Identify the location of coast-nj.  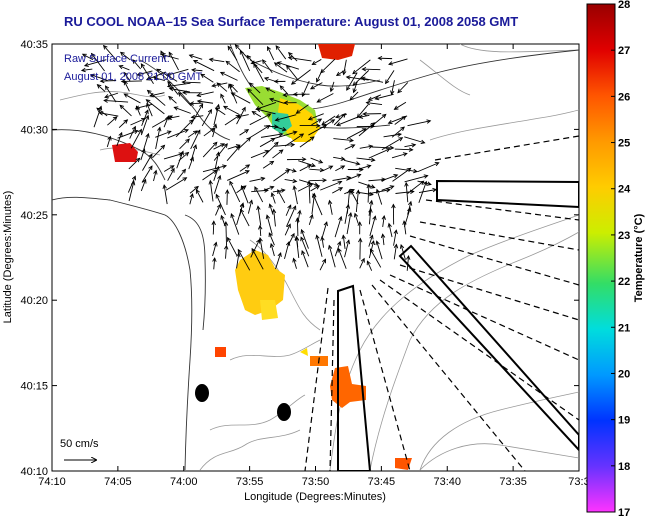
(122, 333).